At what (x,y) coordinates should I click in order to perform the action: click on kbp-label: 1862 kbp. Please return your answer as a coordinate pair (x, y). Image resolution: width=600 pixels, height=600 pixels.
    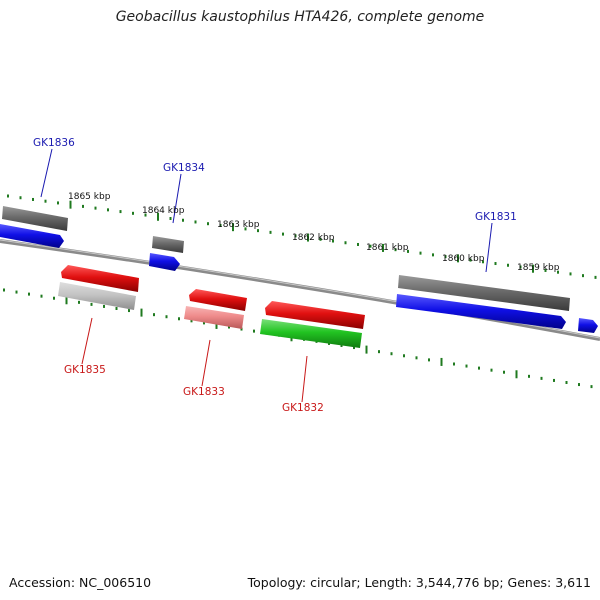
    Looking at the image, I should click on (313, 238).